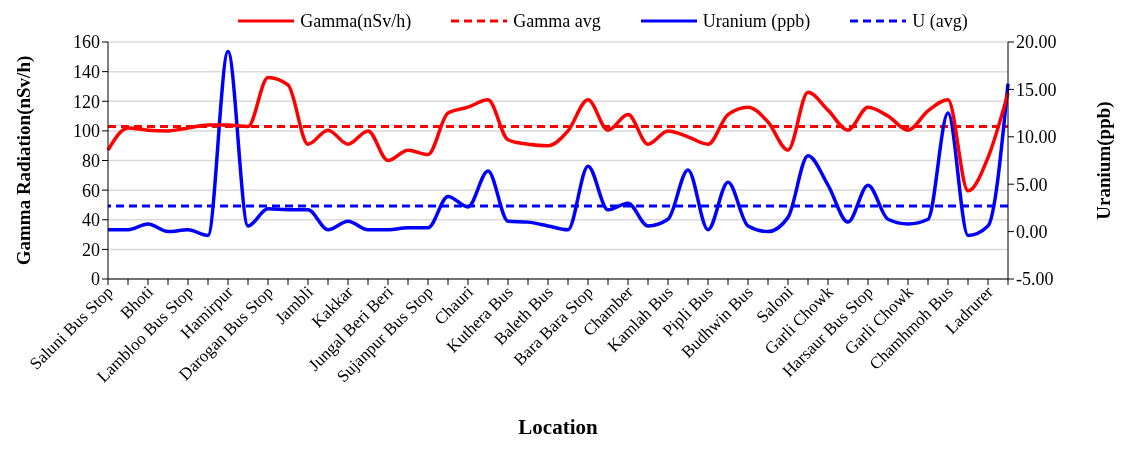  What do you see at coordinates (86, 42) in the screenshot?
I see `y-tick-label: 160` at bounding box center [86, 42].